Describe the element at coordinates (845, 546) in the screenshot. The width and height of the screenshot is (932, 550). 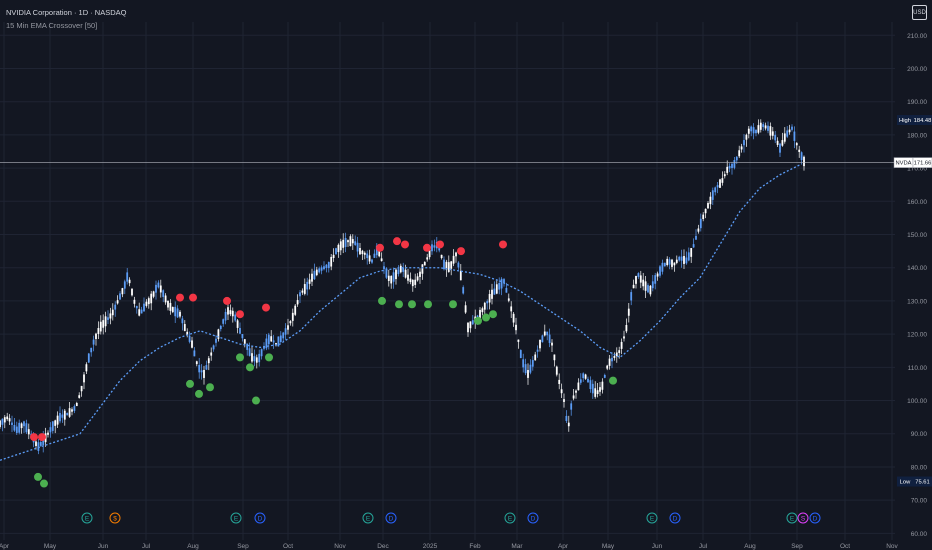
I see `x-tick-label: Oct` at that location.